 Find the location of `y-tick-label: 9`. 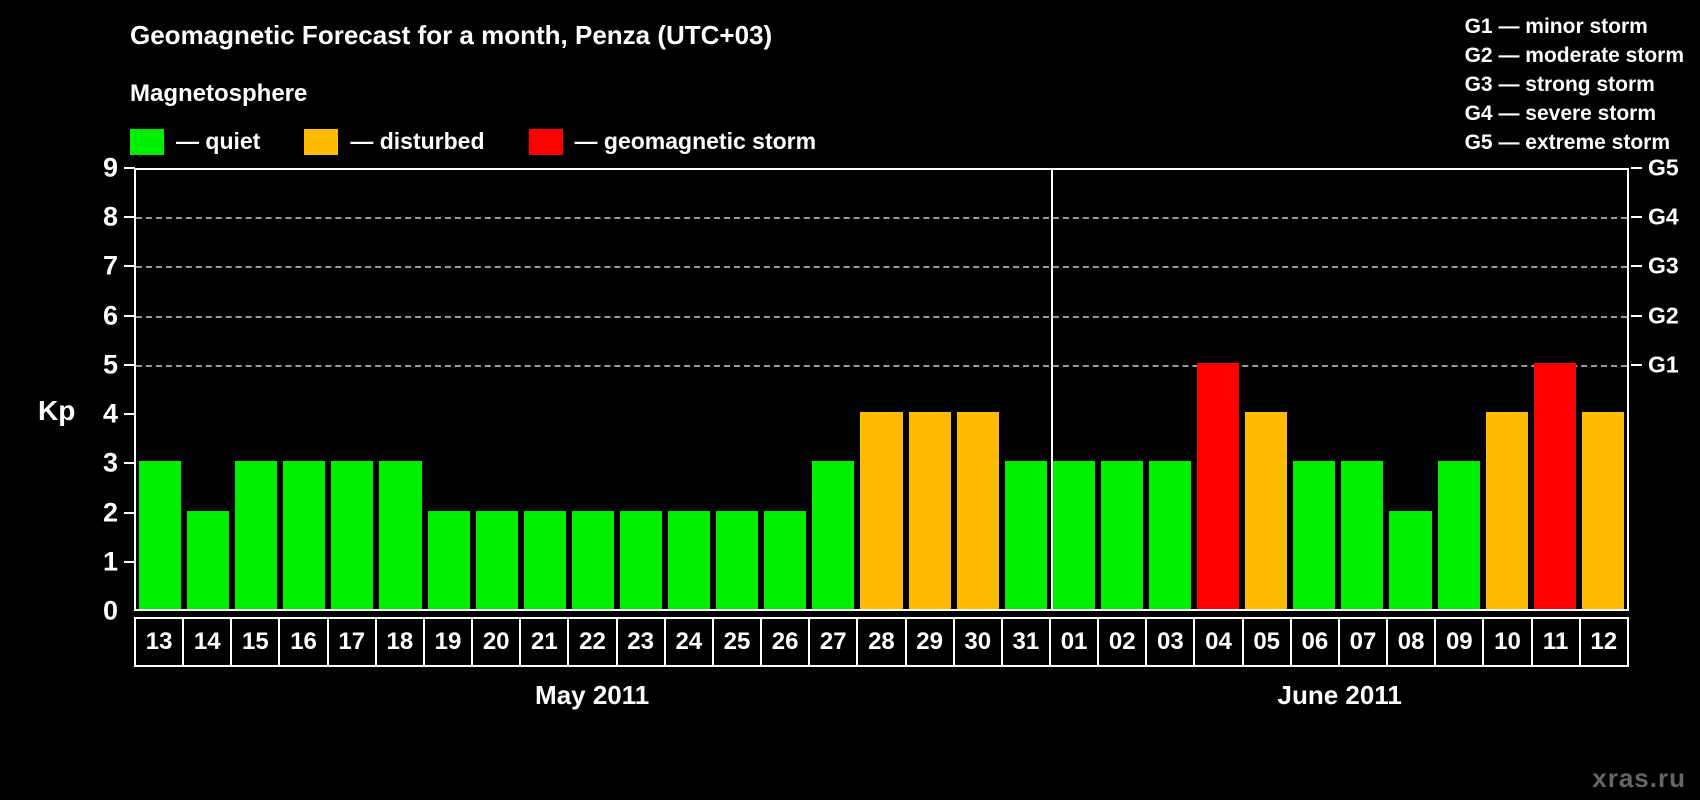

y-tick-label: 9 is located at coordinates (110, 167).